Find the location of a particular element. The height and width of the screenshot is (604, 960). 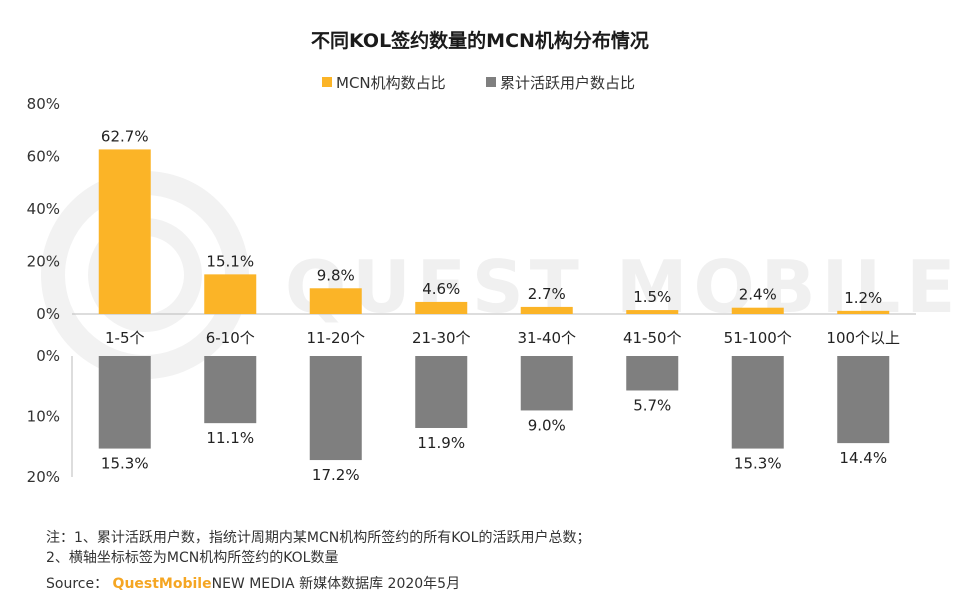

category-label: 11-20个 is located at coordinates (335, 338).